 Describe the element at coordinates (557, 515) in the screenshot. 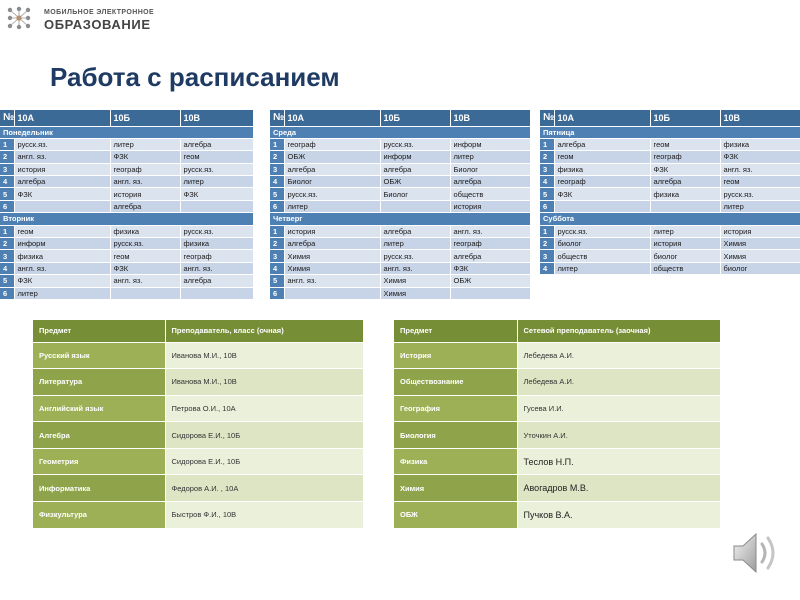

I see `teacher-row: ОБЖ Пучков В.А.` at that location.